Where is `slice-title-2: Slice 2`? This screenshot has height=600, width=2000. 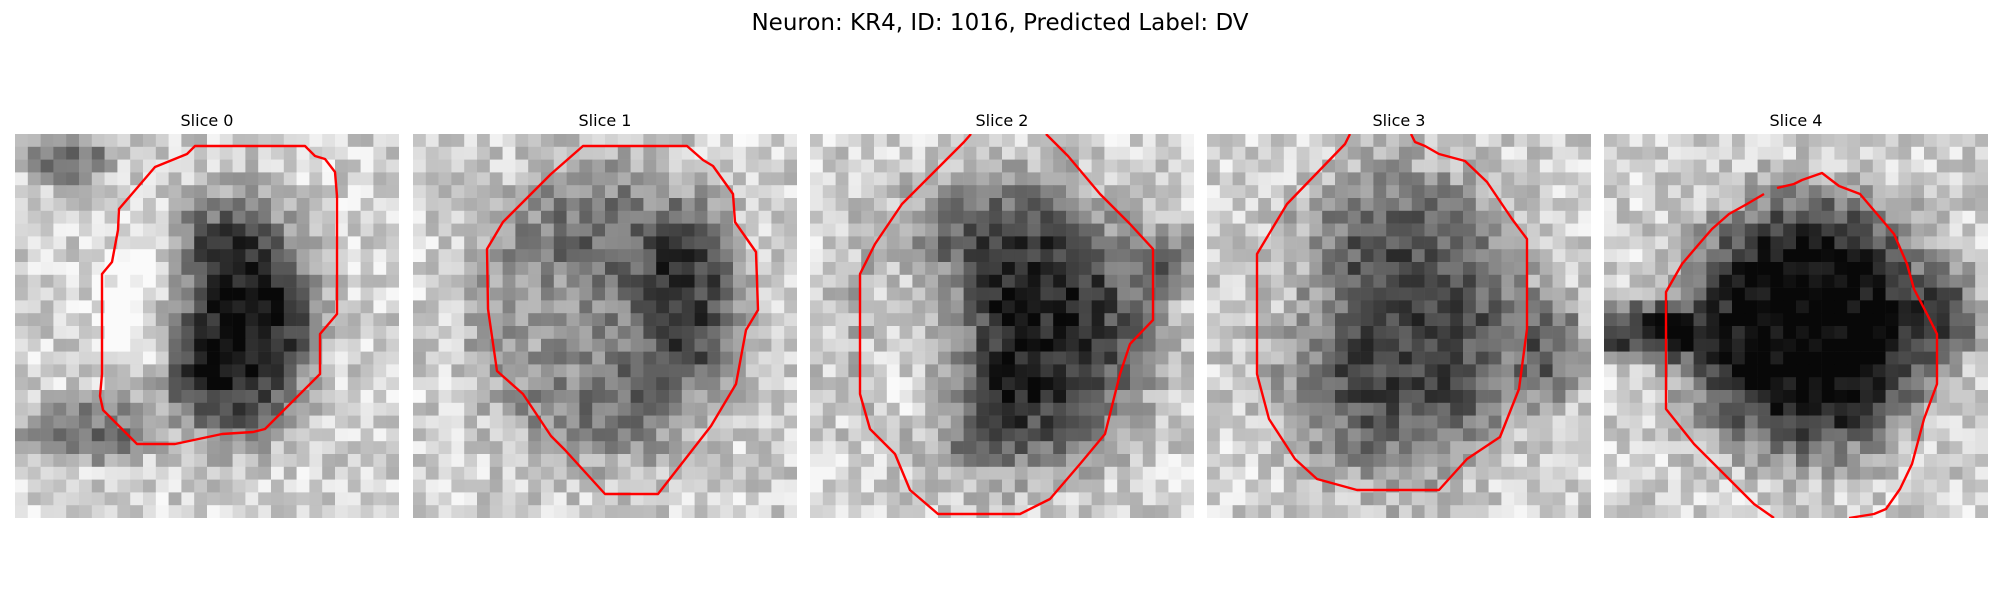
slice-title-2: Slice 2 is located at coordinates (1002, 120).